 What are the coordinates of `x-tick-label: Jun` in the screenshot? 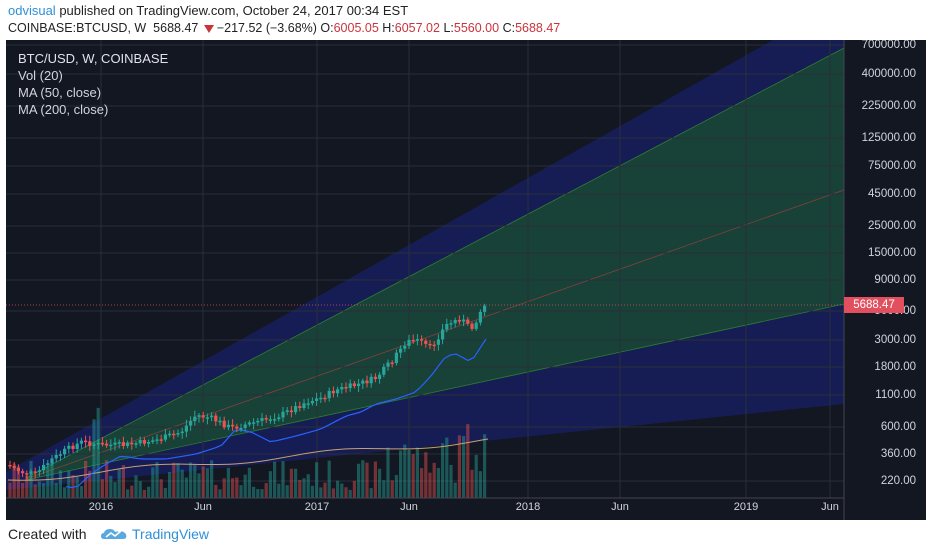 It's located at (830, 507).